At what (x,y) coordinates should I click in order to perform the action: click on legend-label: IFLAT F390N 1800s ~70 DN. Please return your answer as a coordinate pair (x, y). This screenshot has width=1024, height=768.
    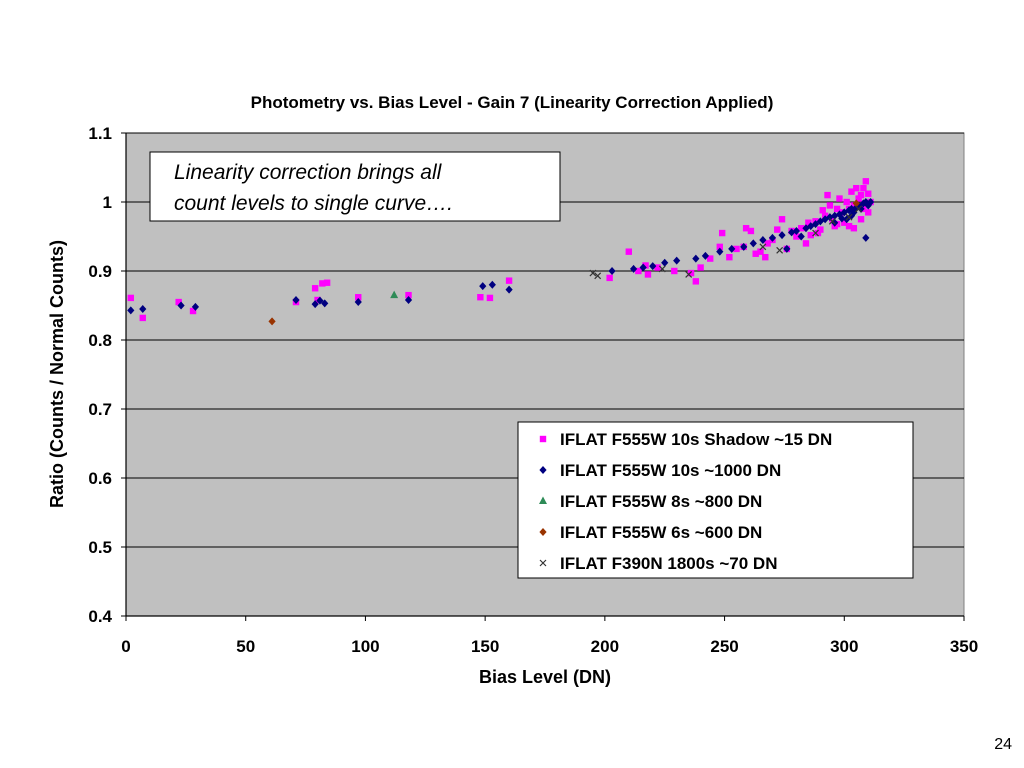
    Looking at the image, I should click on (668, 563).